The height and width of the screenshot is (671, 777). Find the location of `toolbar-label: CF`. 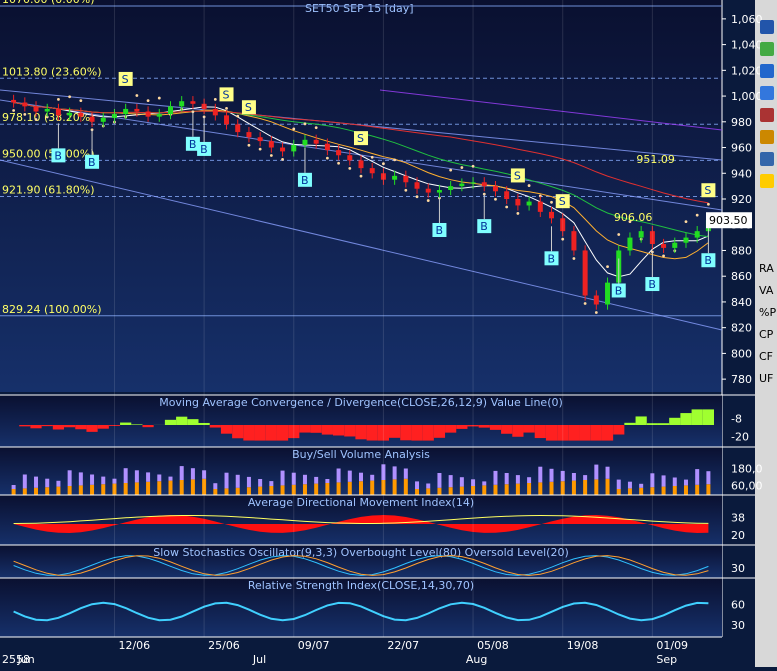

toolbar-label: CF is located at coordinates (766, 356).